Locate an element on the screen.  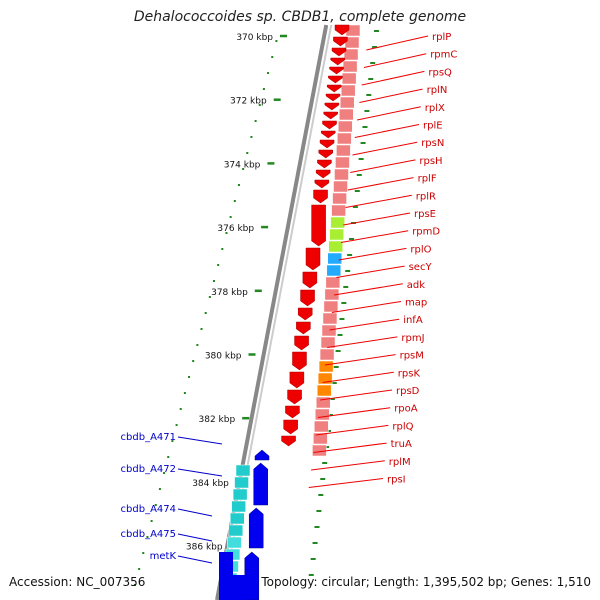
gene-label-rplP: rplP is located at coordinates (441, 37).